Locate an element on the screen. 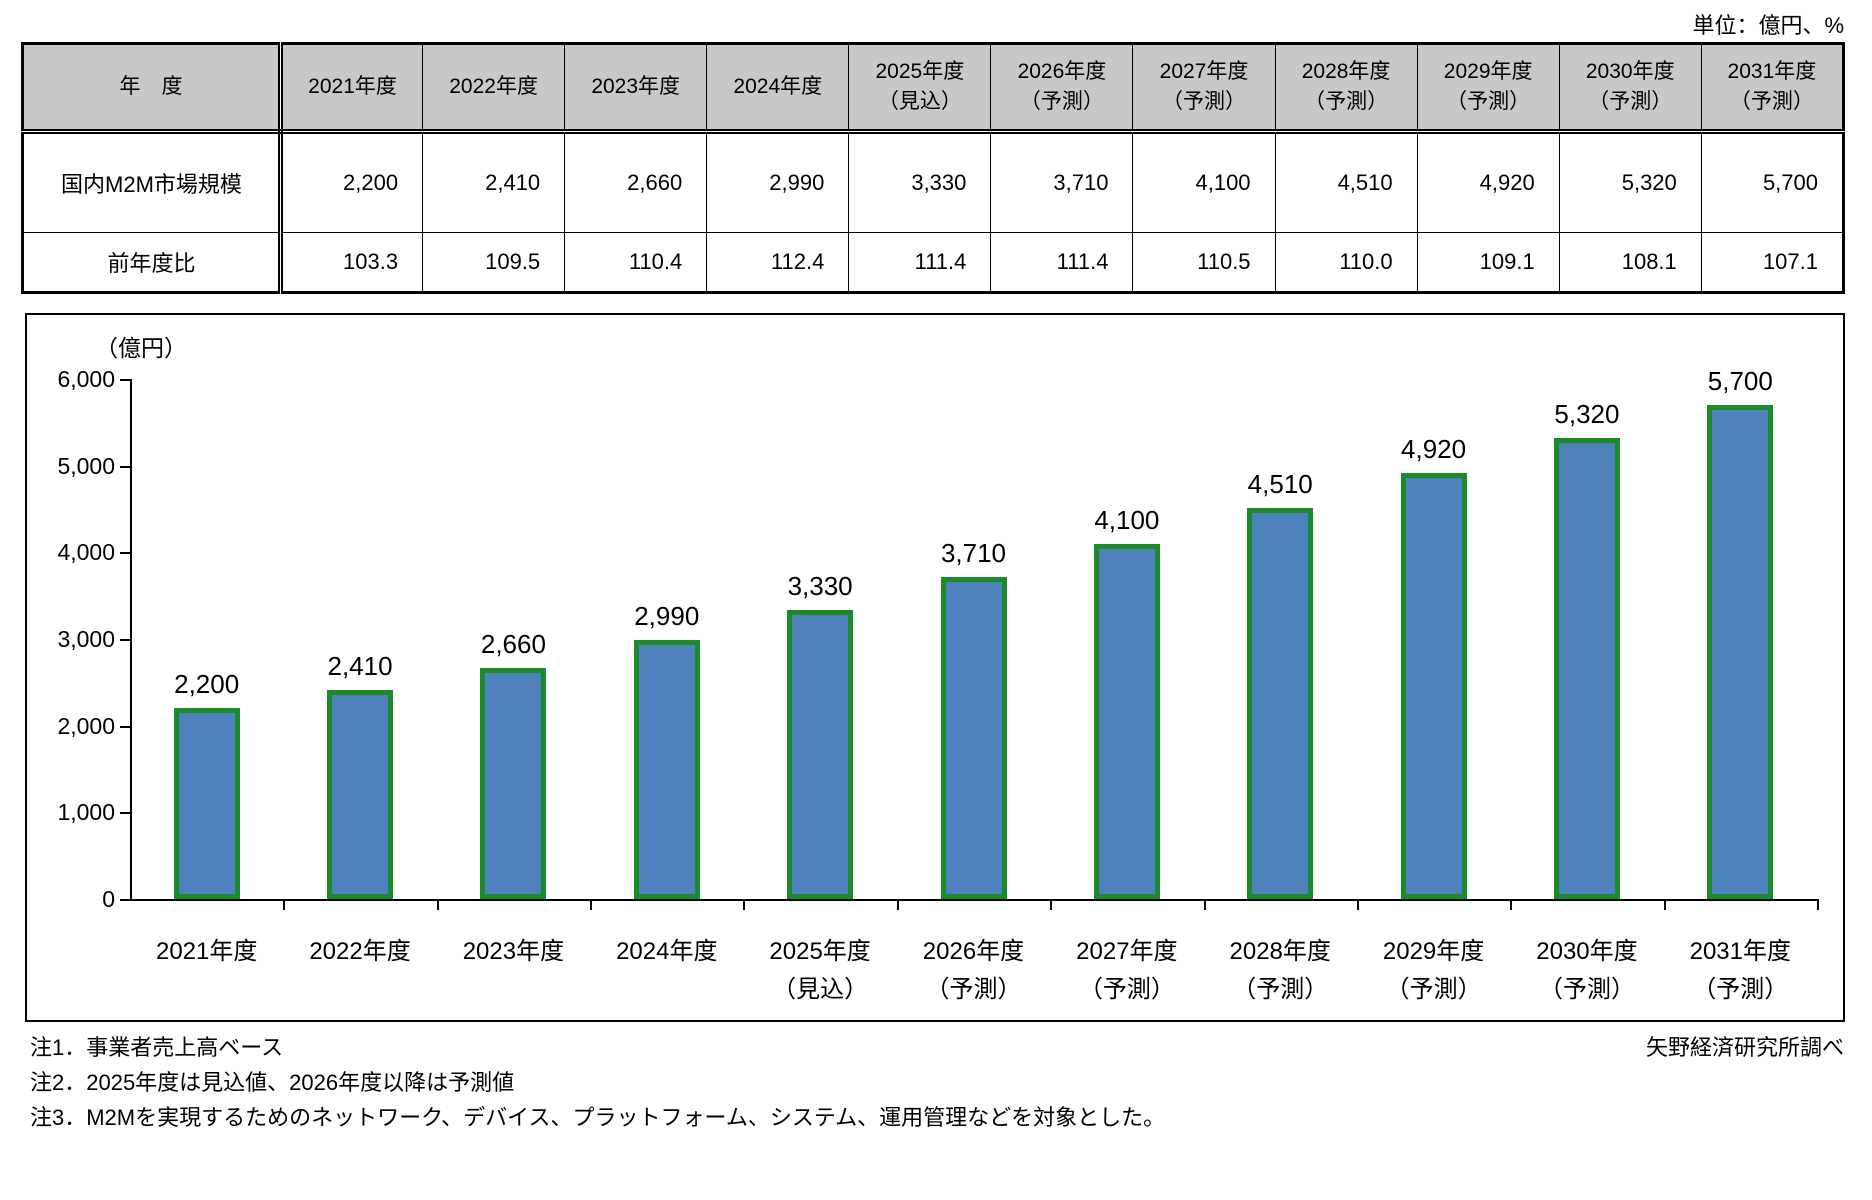 Image resolution: width=1872 pixels, height=1200 pixels. source-credit: 矢野経済研究所調べ is located at coordinates (1744, 1047).